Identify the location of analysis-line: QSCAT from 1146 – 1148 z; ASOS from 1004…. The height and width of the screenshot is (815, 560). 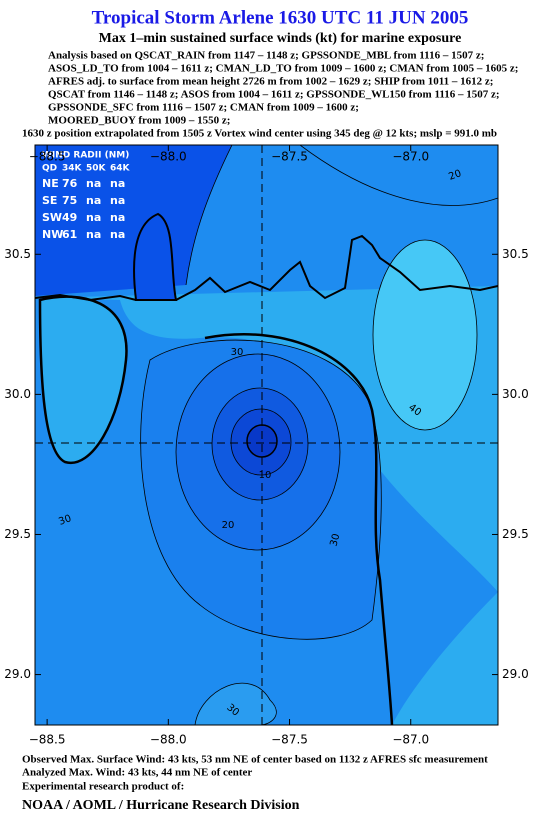
(274, 95).